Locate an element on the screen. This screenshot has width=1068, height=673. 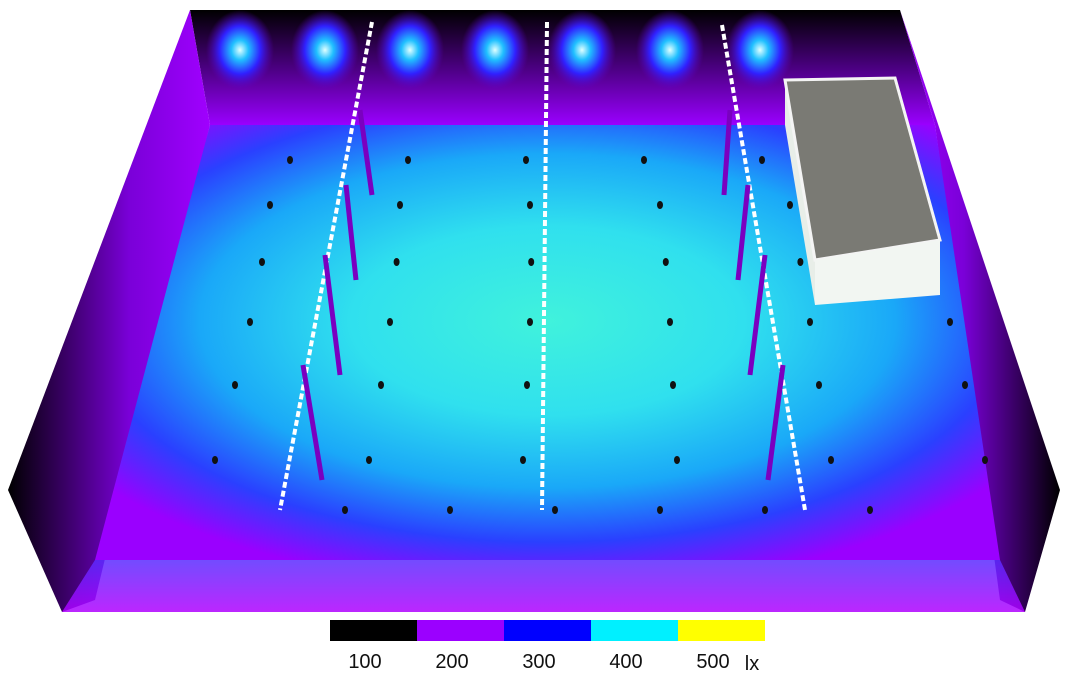
truss is located at coordinates (544, 266).